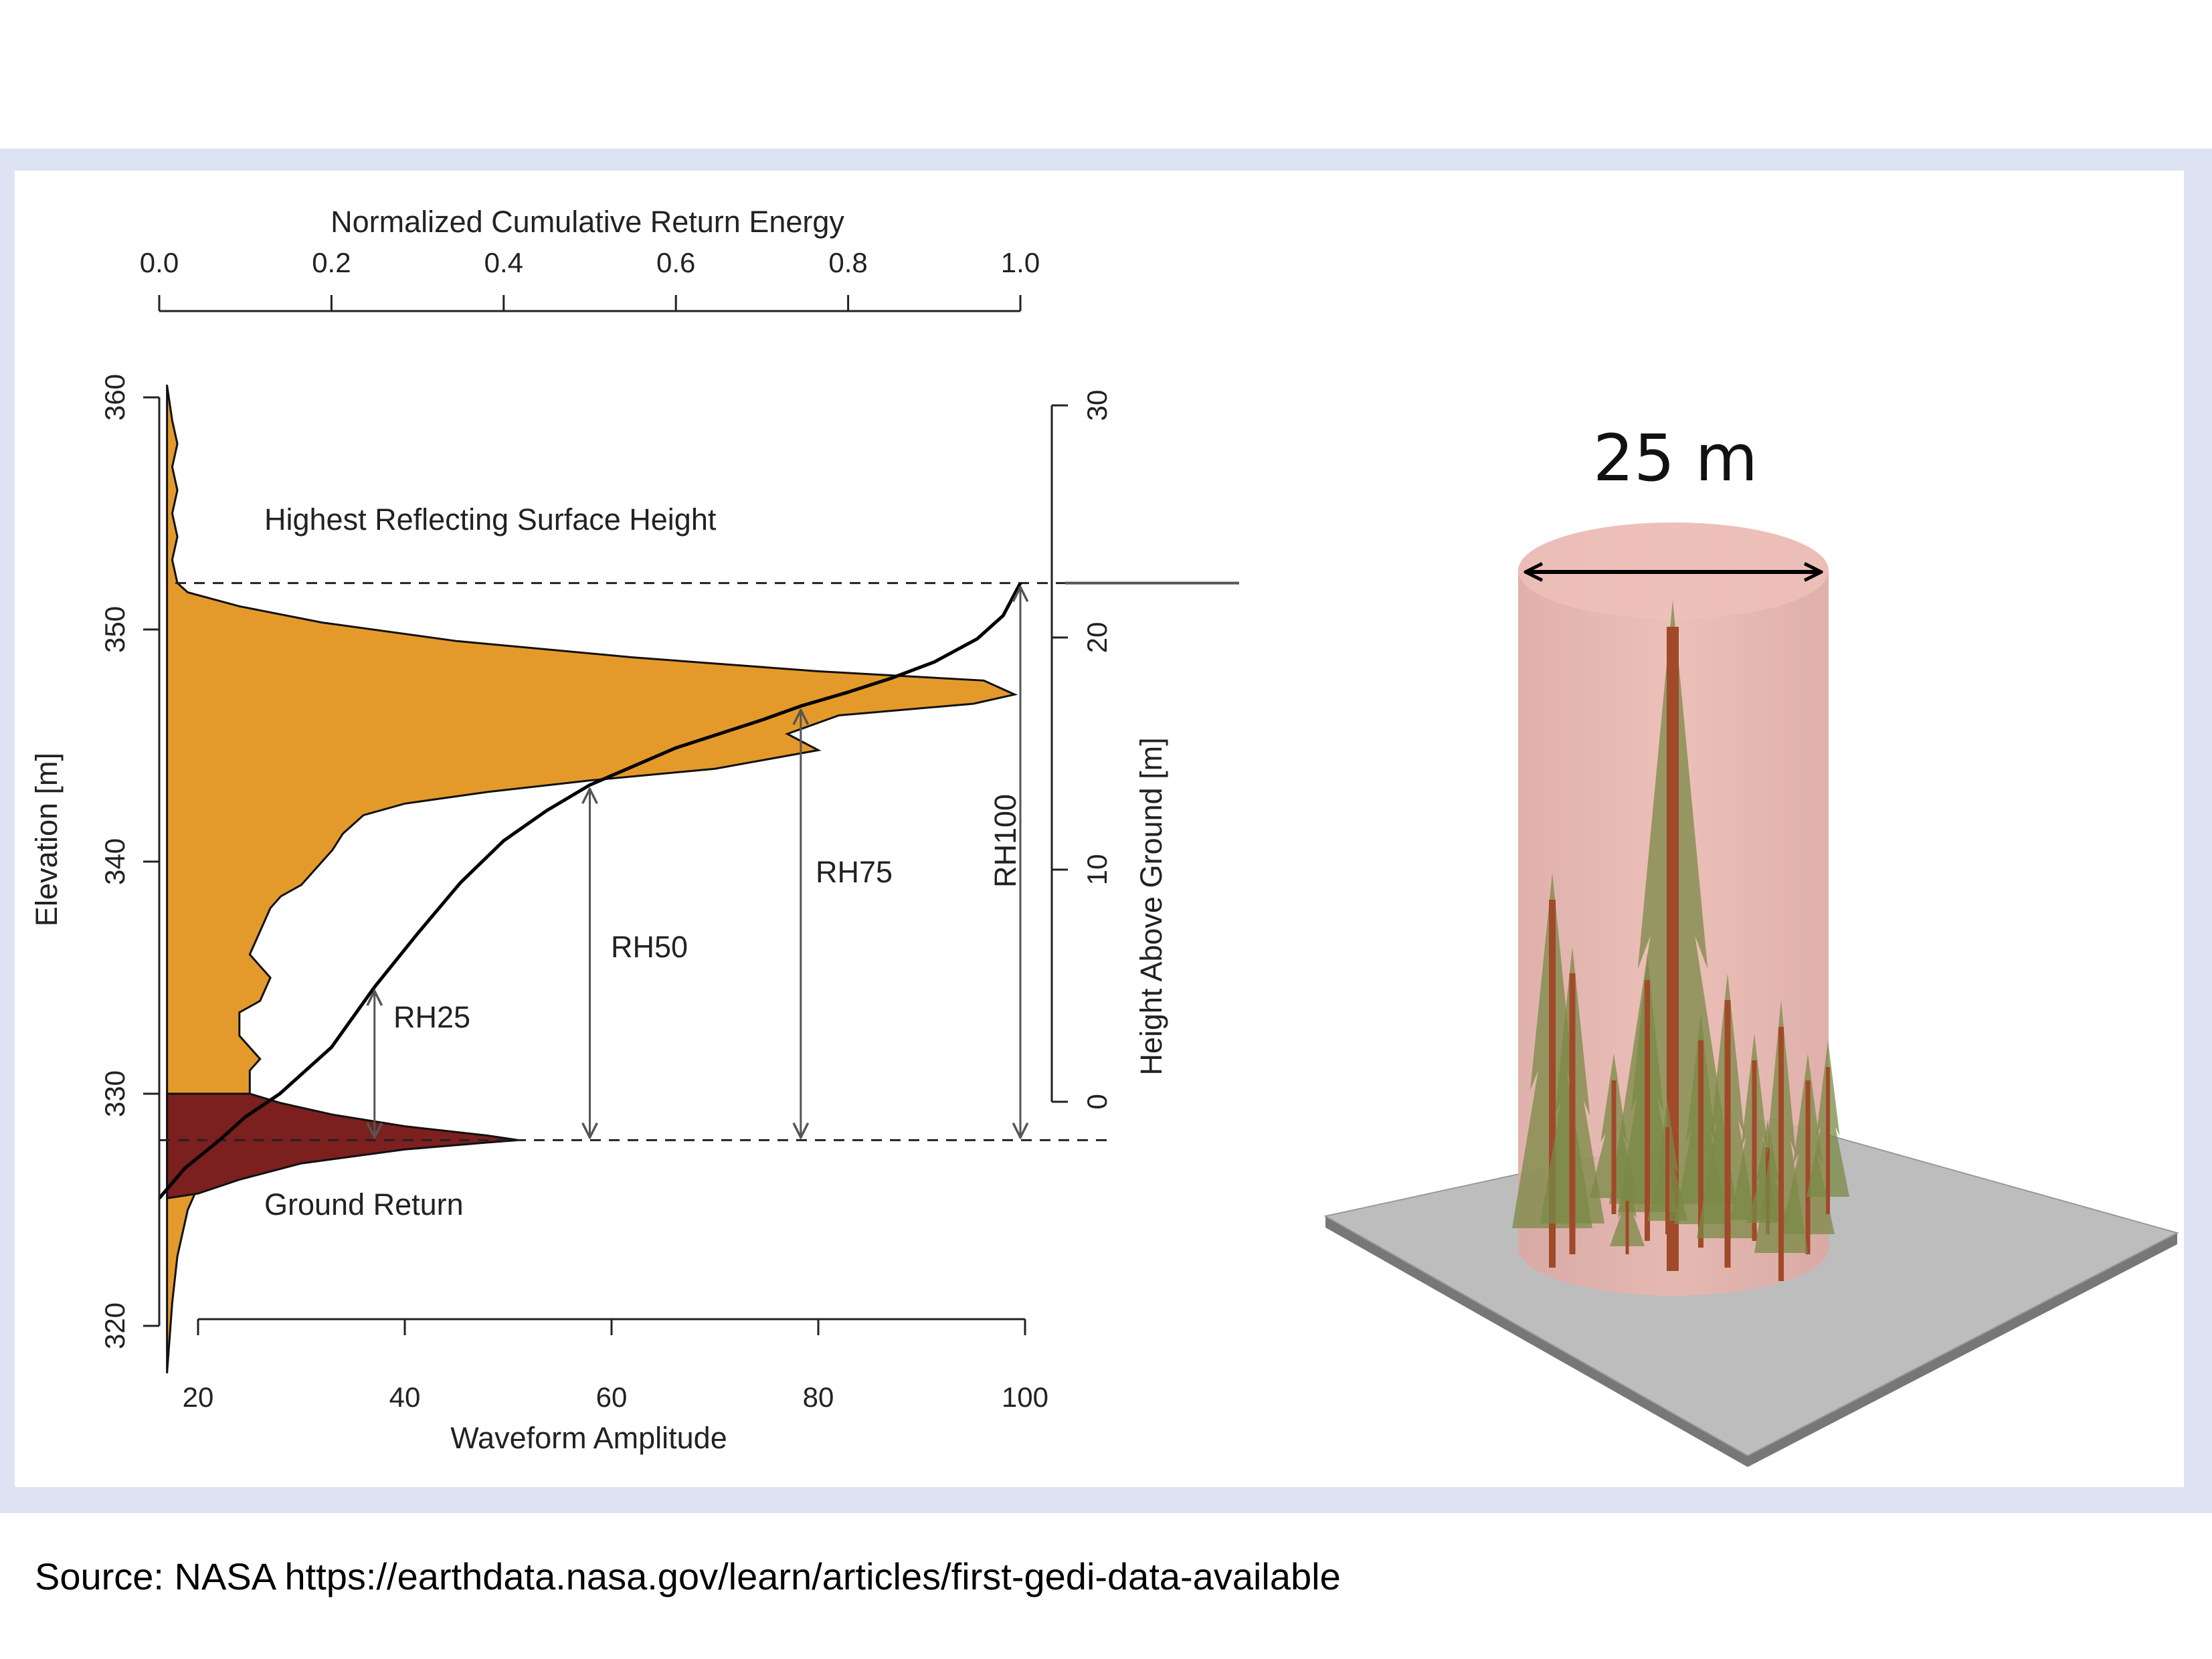 This screenshot has width=2212, height=1659. What do you see at coordinates (1681, 940) in the screenshot?
I see `trees` at bounding box center [1681, 940].